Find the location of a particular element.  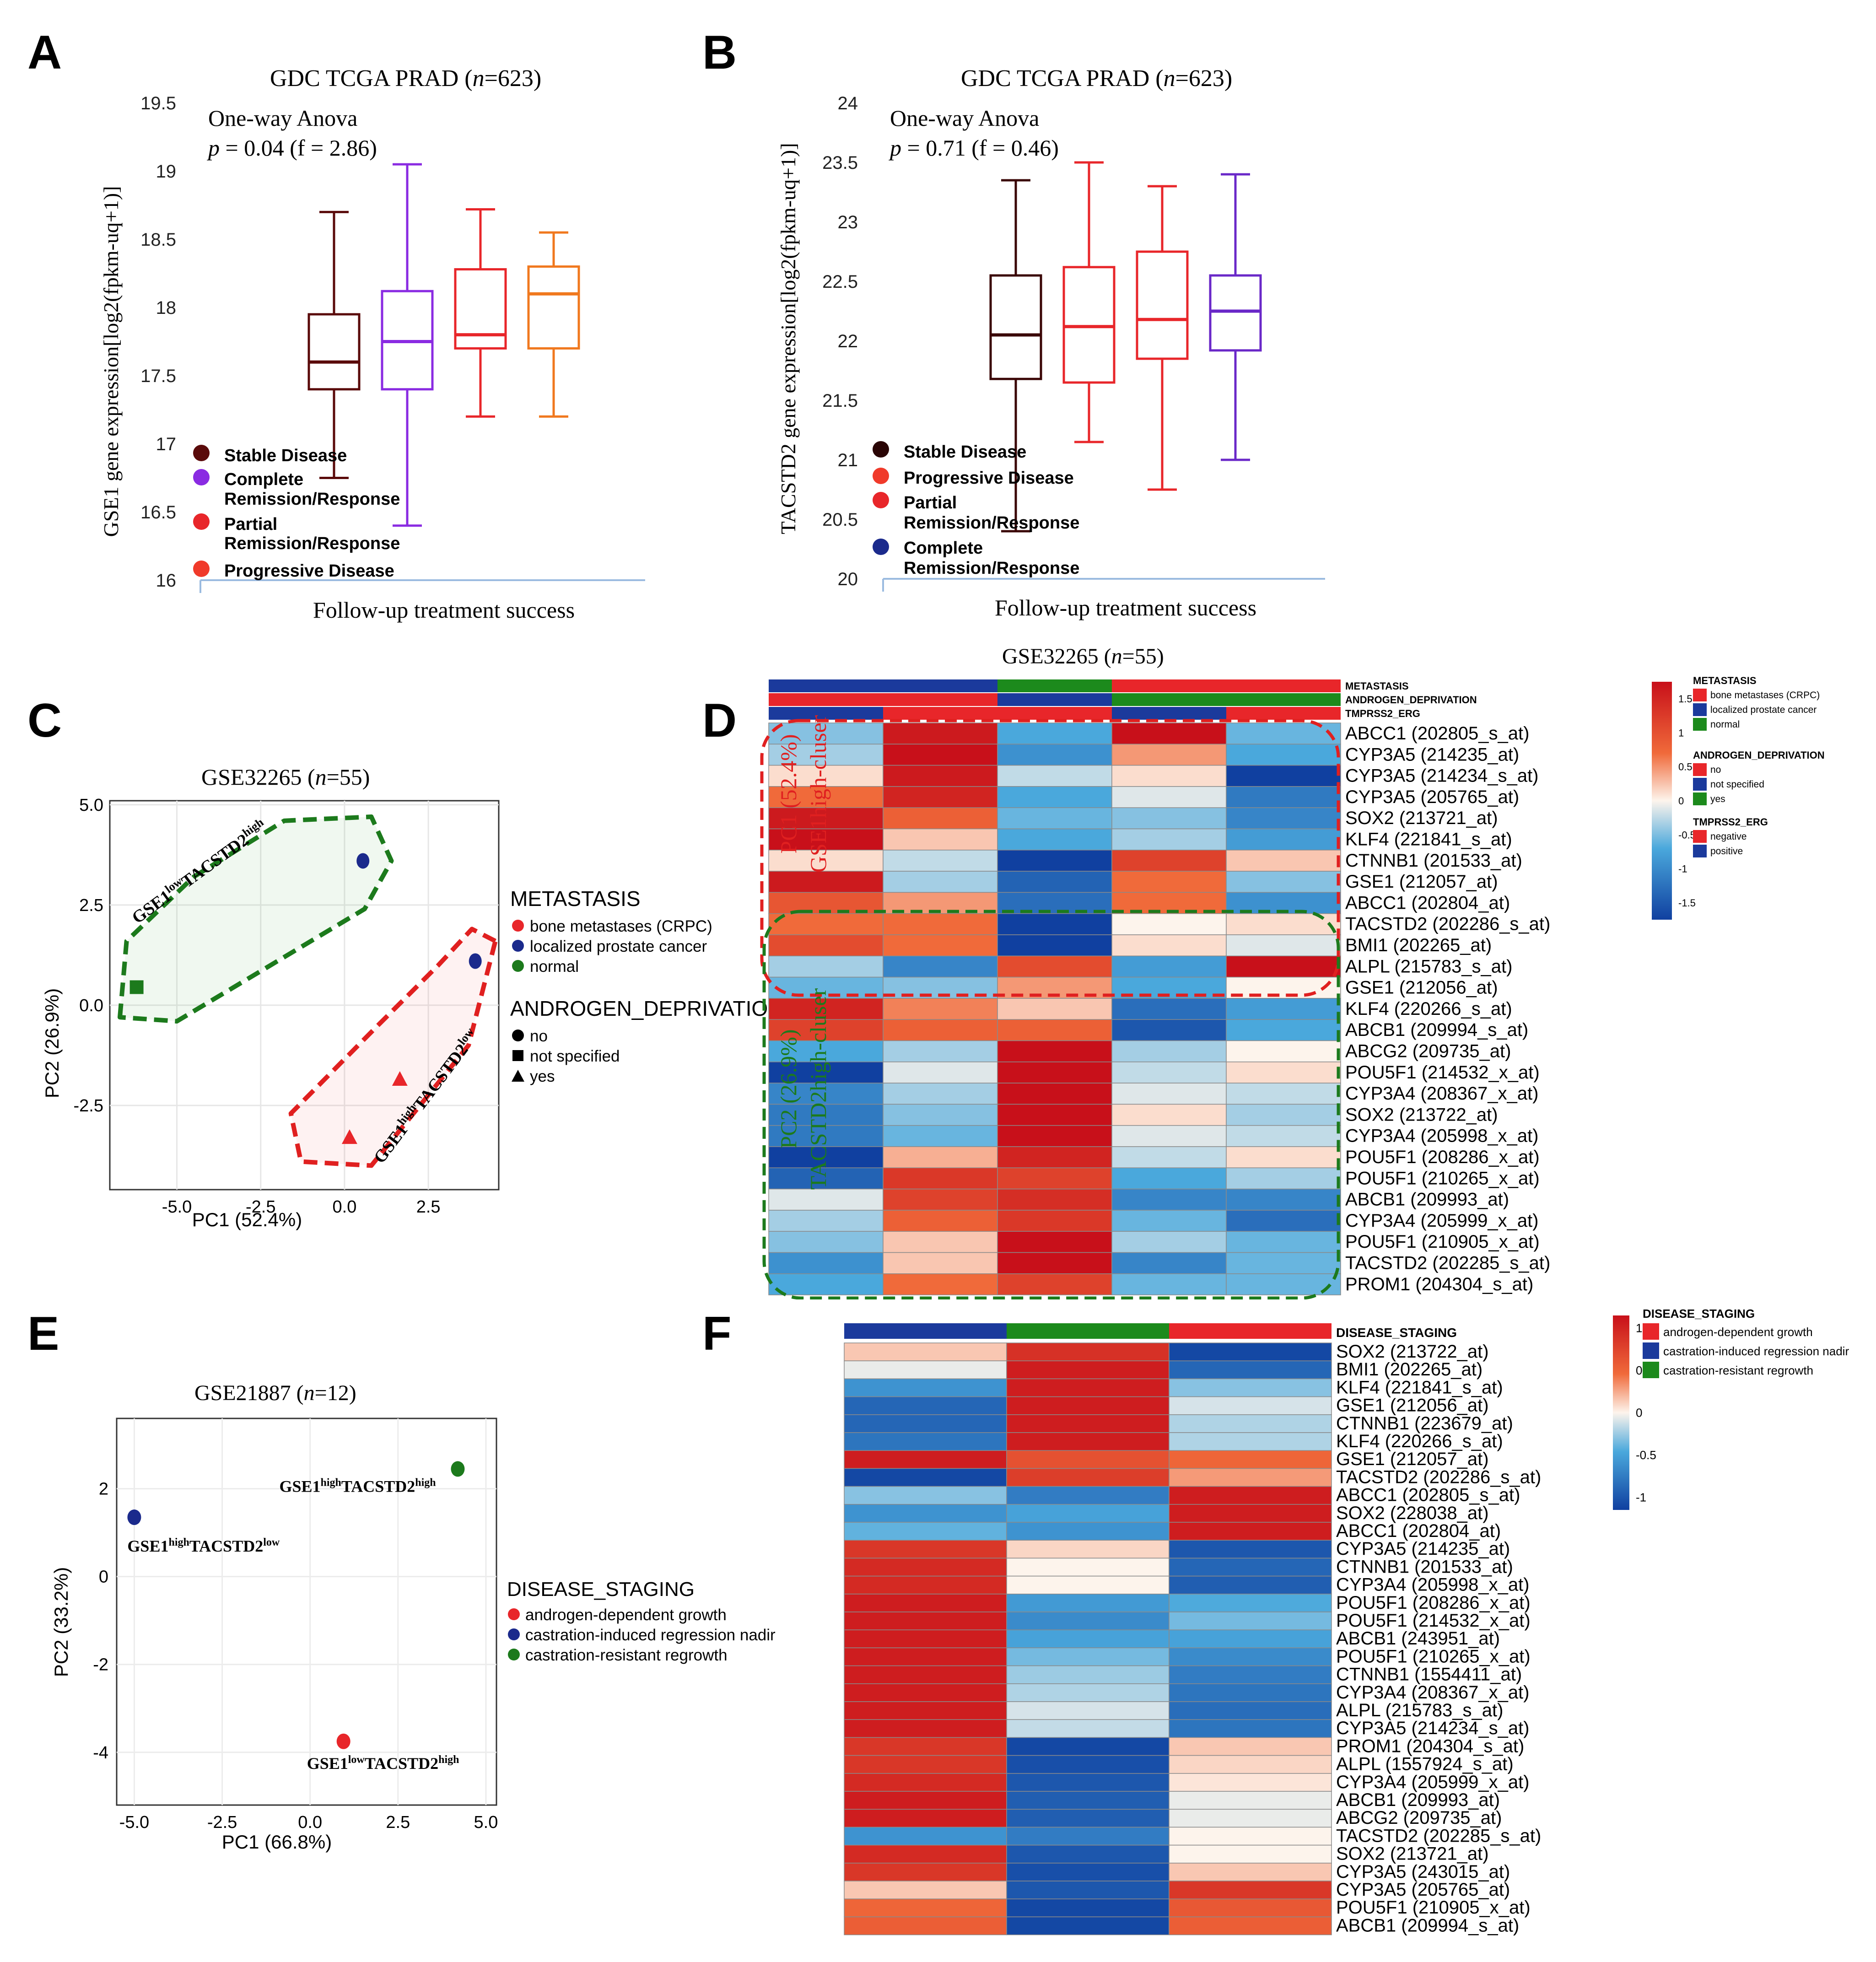

annotation-label: METASTASIS is located at coordinates (1377, 686).